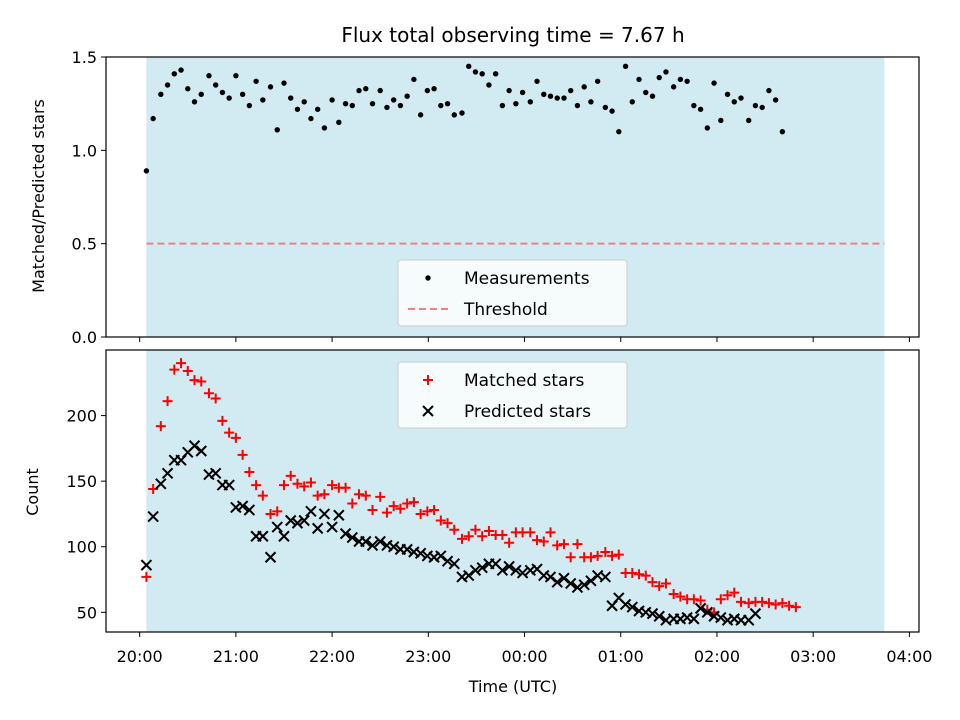 This screenshot has height=720, width=960. I want to click on x-tick-label: 00:00, so click(524, 656).